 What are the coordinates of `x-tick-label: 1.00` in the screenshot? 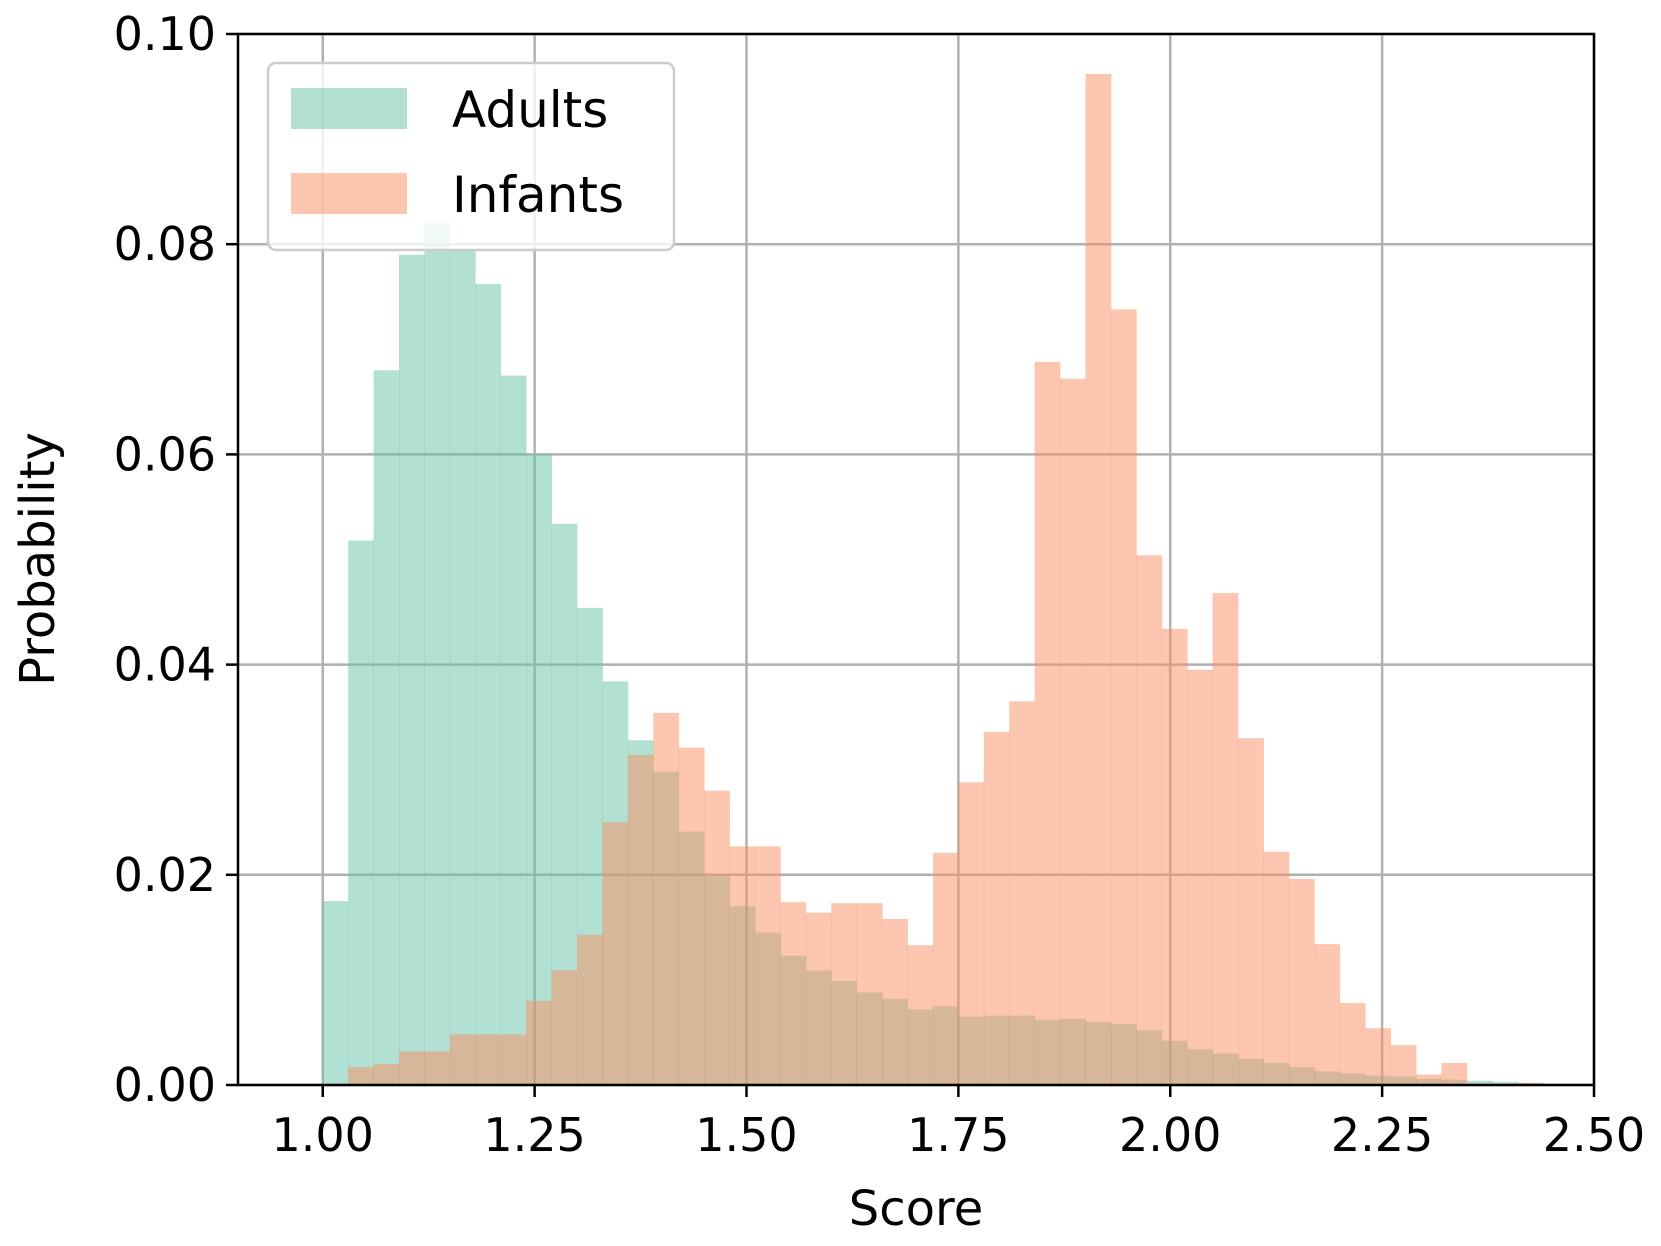 It's located at (323, 1135).